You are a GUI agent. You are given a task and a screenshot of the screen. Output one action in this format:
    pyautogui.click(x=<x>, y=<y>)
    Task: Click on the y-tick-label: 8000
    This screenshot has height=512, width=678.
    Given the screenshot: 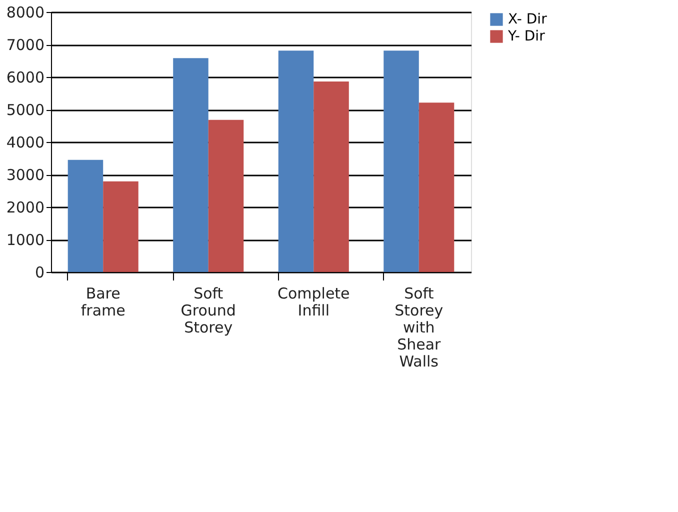 What is the action you would take?
    pyautogui.click(x=25, y=13)
    